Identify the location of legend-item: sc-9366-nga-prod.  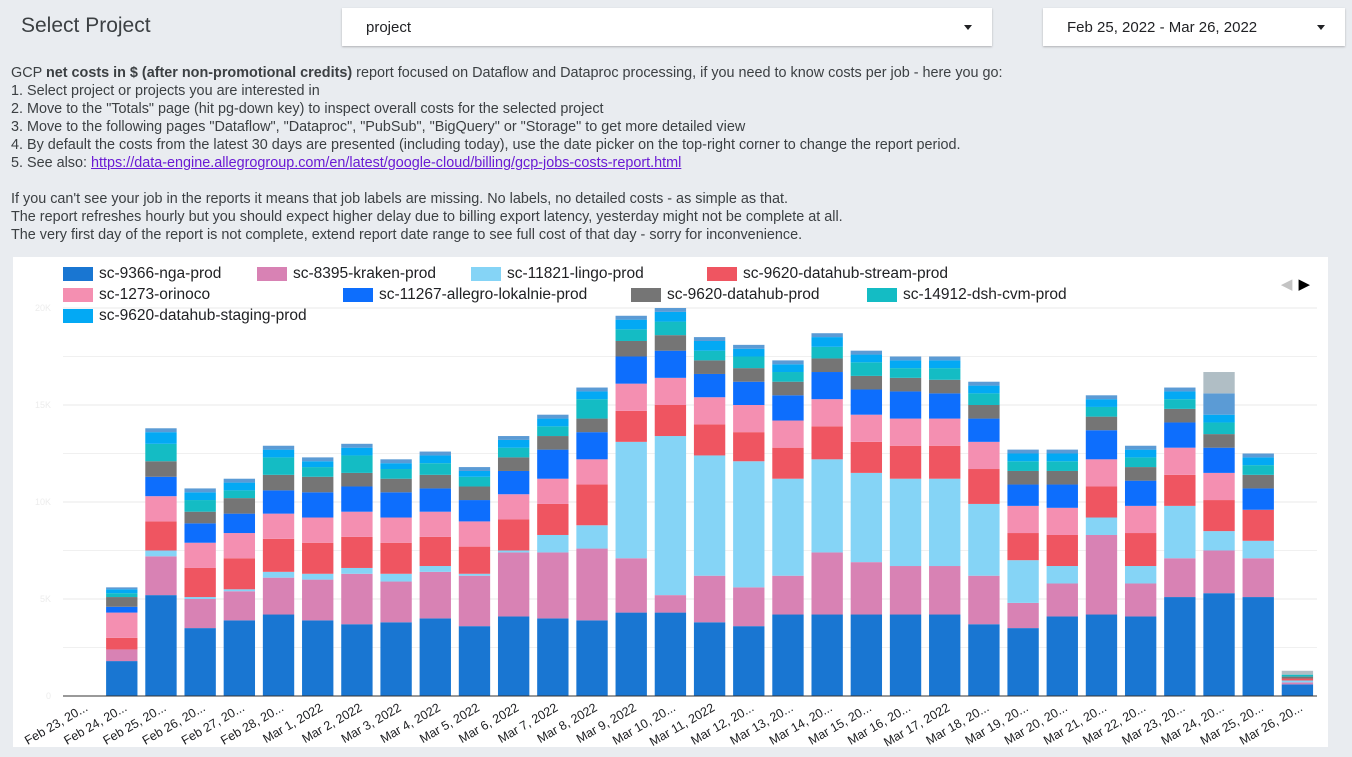
(160, 273).